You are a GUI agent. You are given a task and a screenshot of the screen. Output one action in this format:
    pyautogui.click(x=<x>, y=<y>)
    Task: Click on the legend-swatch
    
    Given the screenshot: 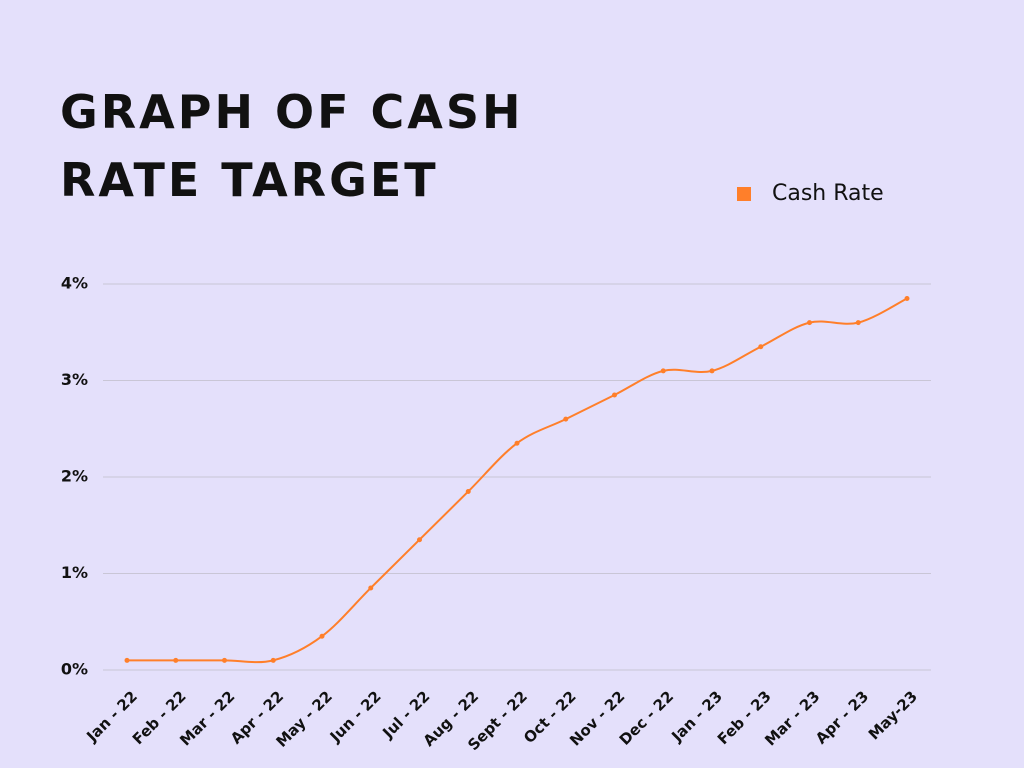 What is the action you would take?
    pyautogui.click(x=744, y=194)
    